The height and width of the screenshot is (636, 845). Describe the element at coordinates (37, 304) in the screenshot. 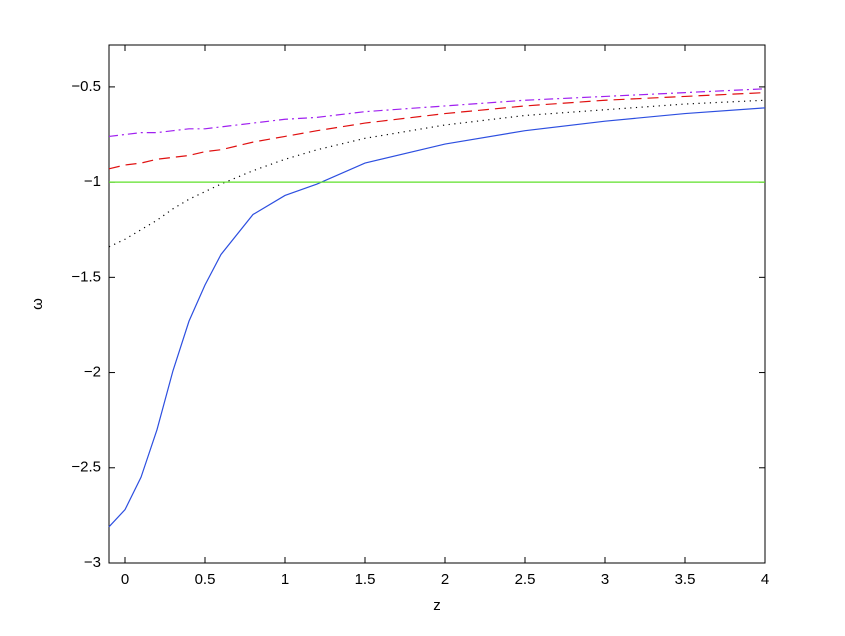

I see `y-axis-label: ω` at that location.